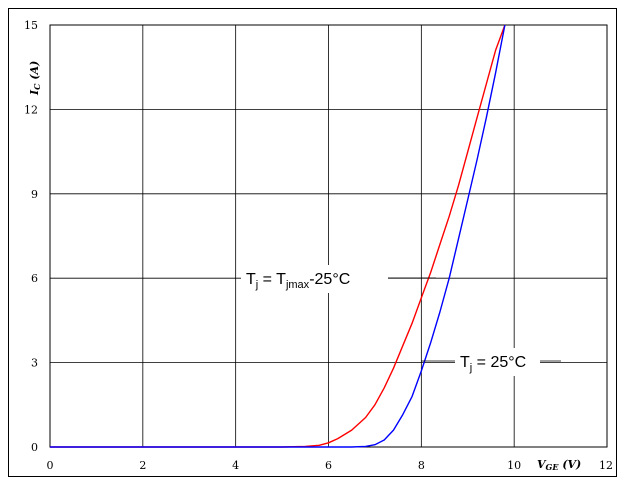 Image resolution: width=624 pixels, height=484 pixels. I want to click on x-tick-label: 0, so click(50, 465).